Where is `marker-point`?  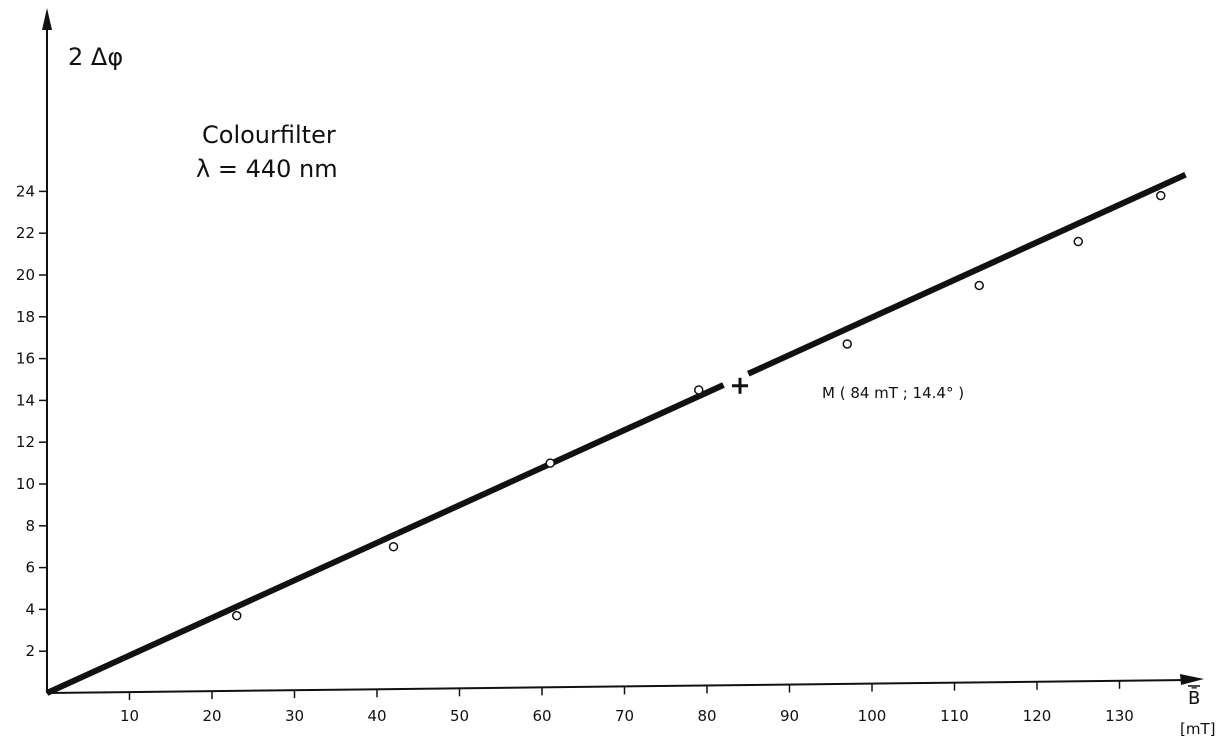
marker-point is located at coordinates (740, 385).